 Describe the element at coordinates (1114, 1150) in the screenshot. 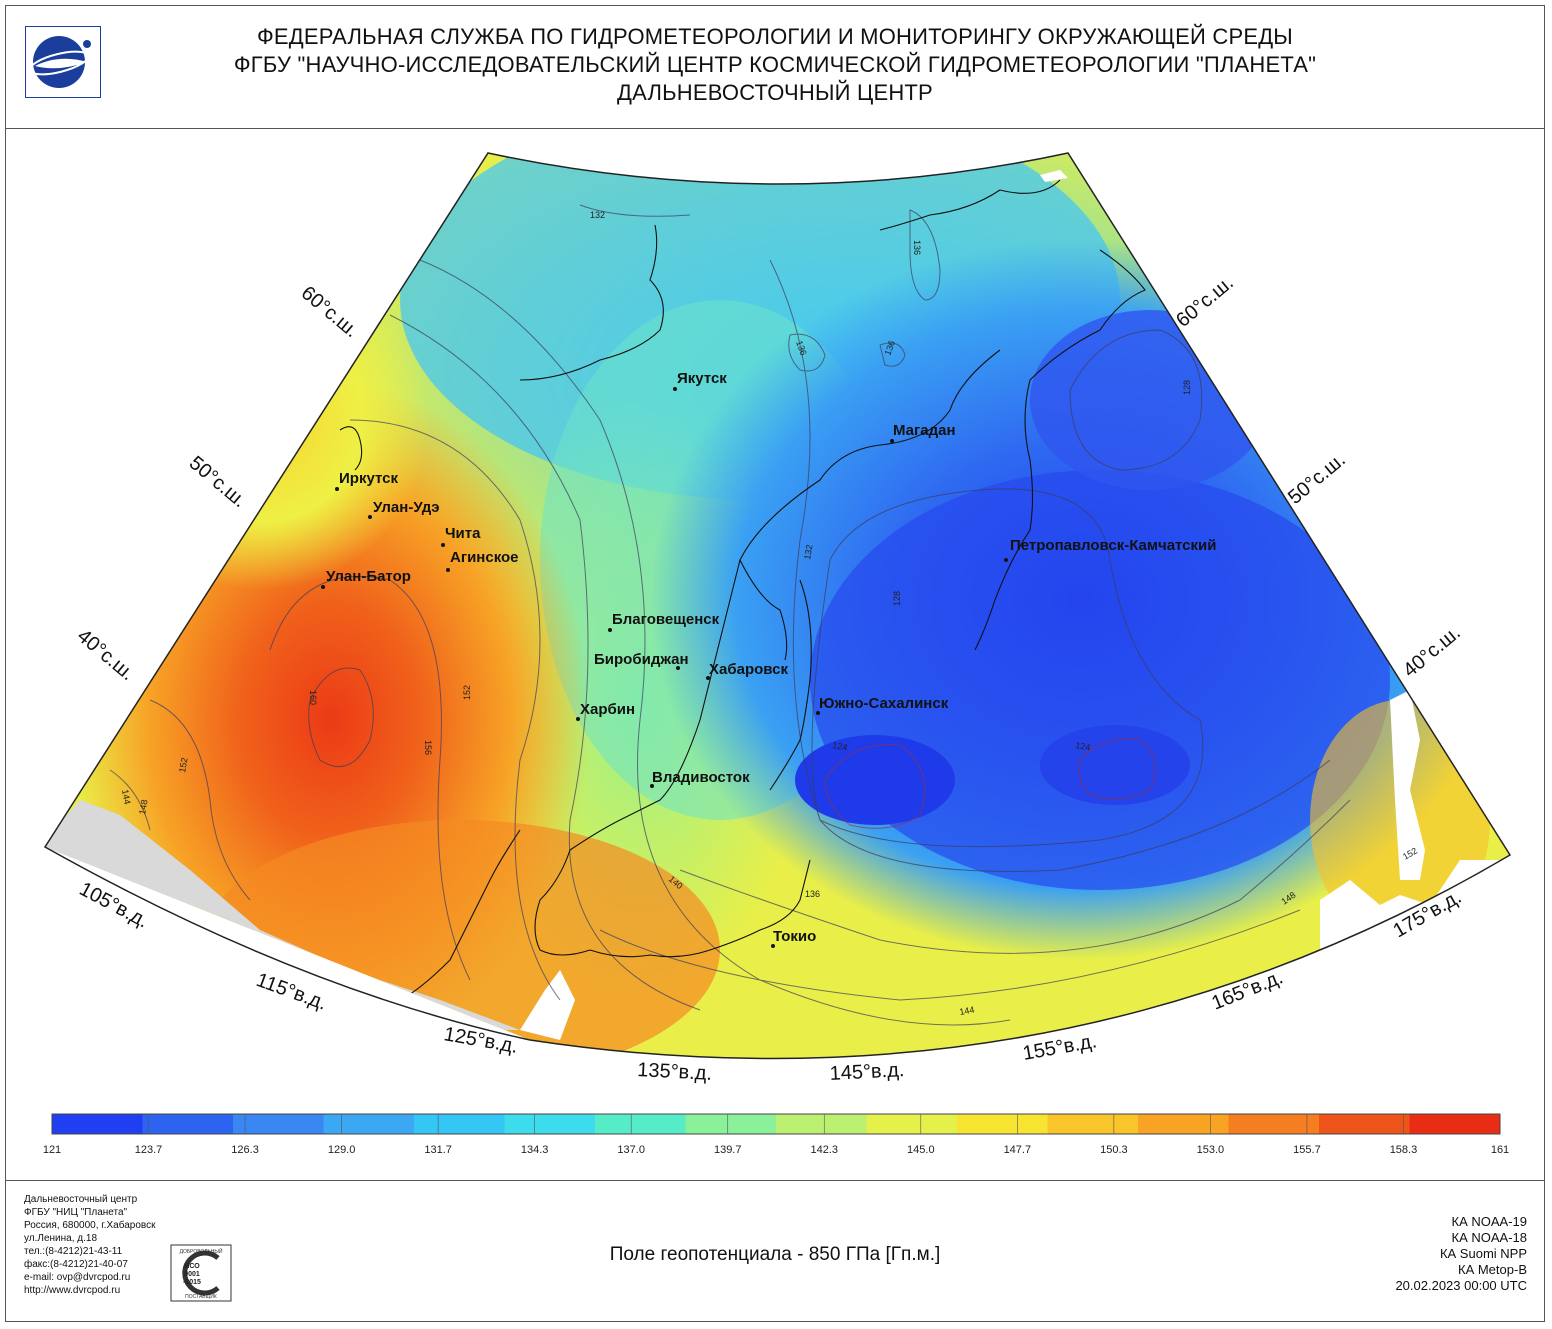

I see `color-scale-label: 150.3` at that location.